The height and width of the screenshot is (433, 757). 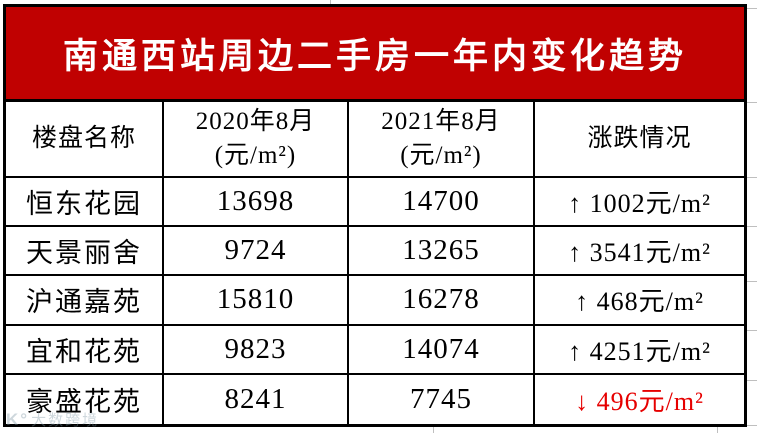 I want to click on change-cell: ↑ 3541元/m², so click(x=639, y=253).